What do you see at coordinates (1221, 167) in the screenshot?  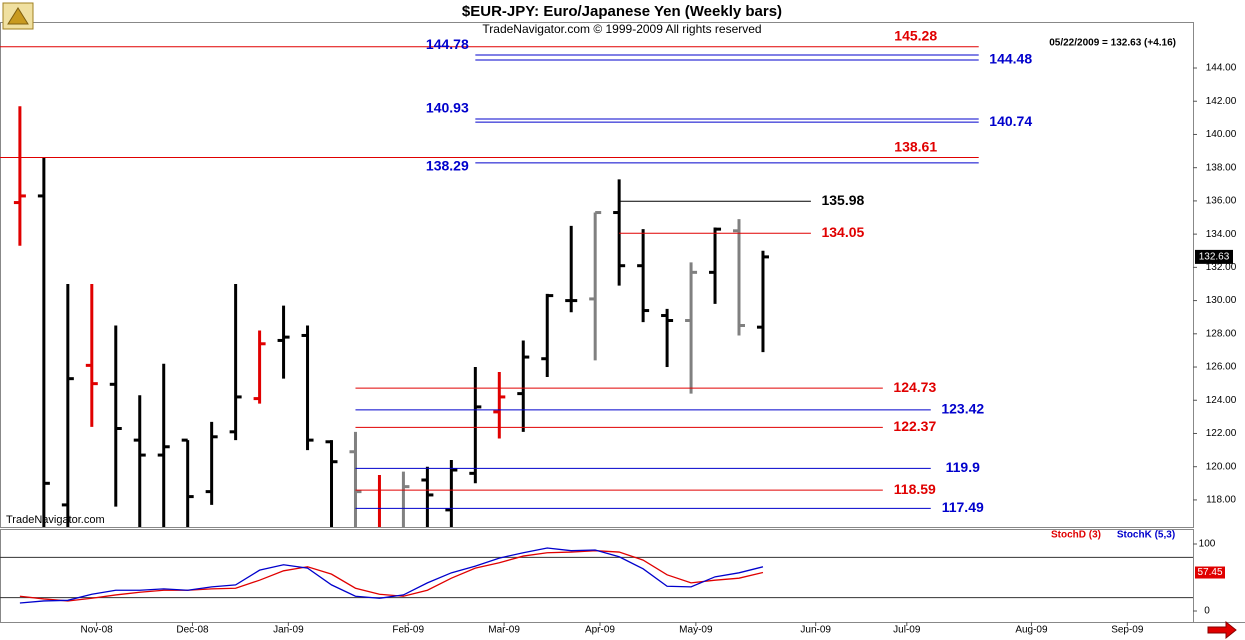 I see `y-tick-label: 138.00` at bounding box center [1221, 167].